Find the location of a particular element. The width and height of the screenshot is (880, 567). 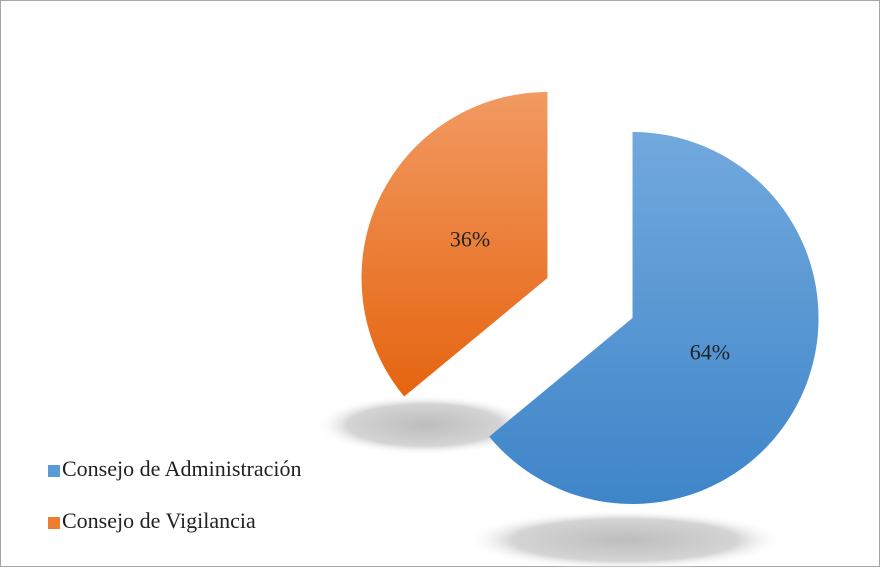

legend-label: Consejo de Vigilancia is located at coordinates (159, 520).